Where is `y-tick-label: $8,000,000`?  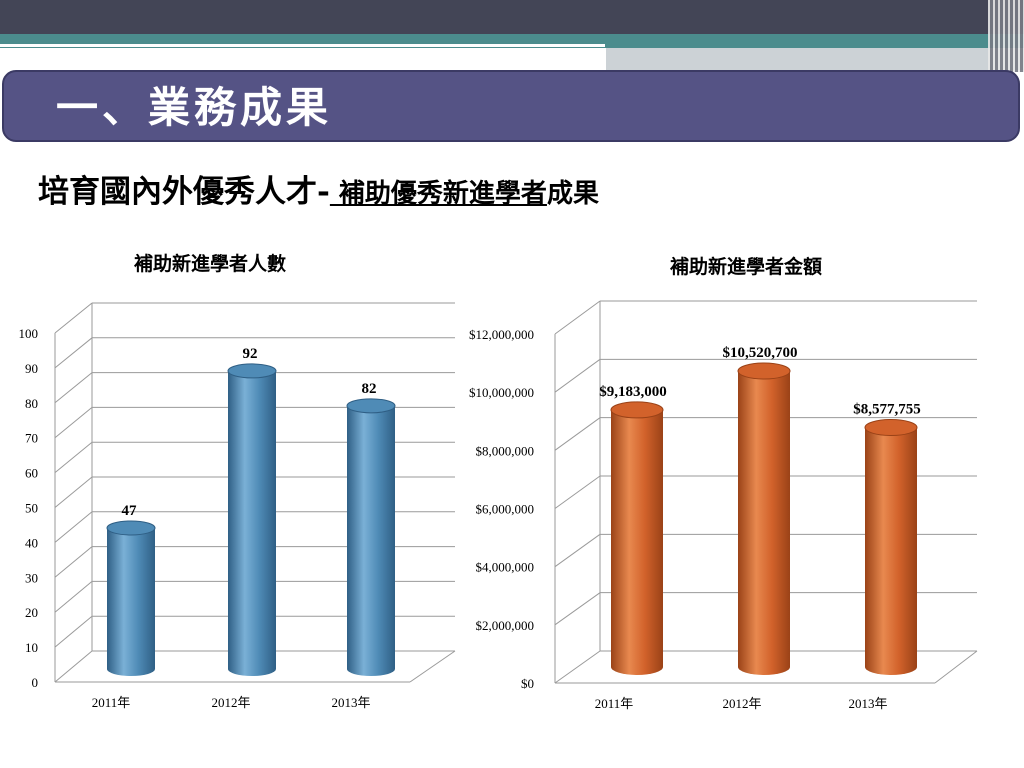
y-tick-label: $8,000,000 is located at coordinates (505, 450).